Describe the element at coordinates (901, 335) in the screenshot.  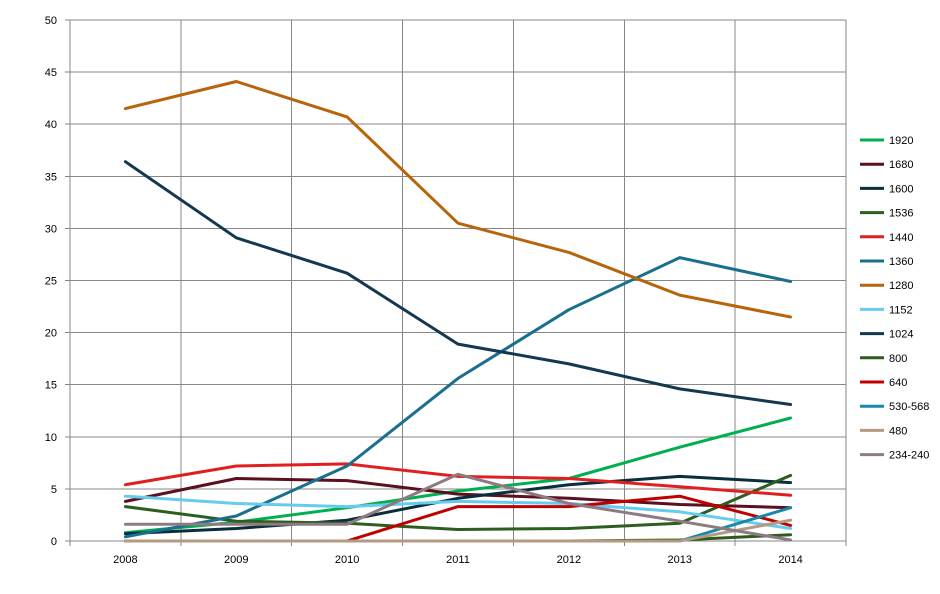
I see `legend-label-1024: 1024` at that location.